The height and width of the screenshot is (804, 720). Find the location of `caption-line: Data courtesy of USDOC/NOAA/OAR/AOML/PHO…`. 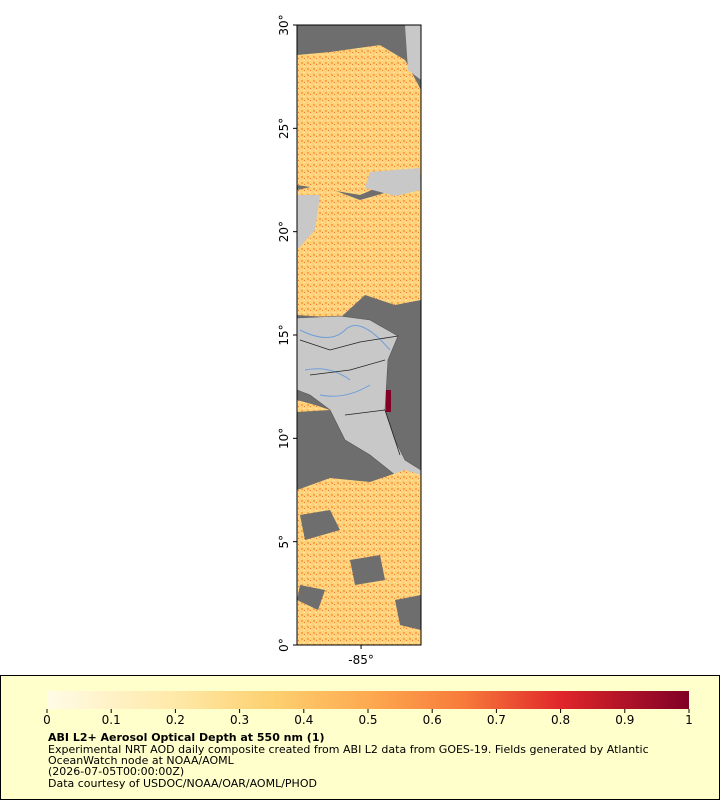

caption-line: Data courtesy of USDOC/NOAA/OAR/AOML/PHO… is located at coordinates (182, 783).